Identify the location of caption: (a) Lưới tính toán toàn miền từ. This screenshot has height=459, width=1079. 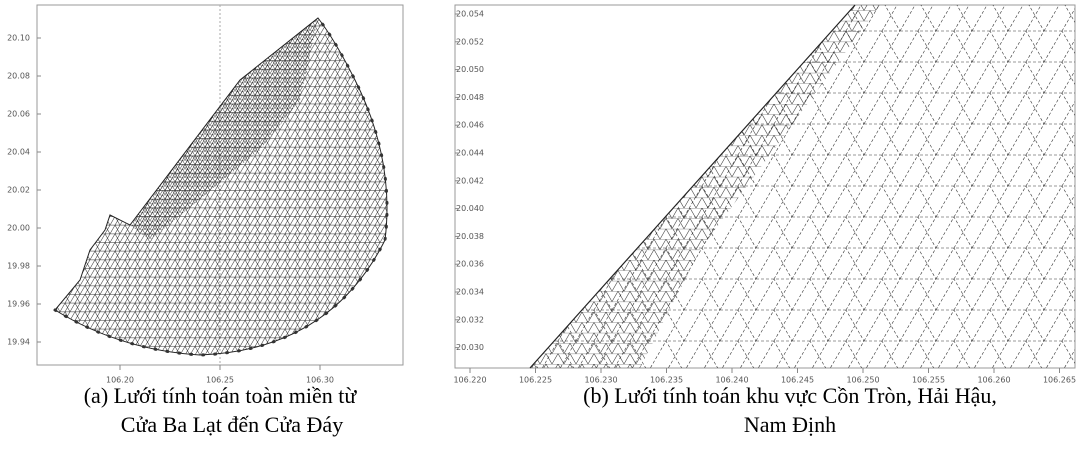
(221, 395).